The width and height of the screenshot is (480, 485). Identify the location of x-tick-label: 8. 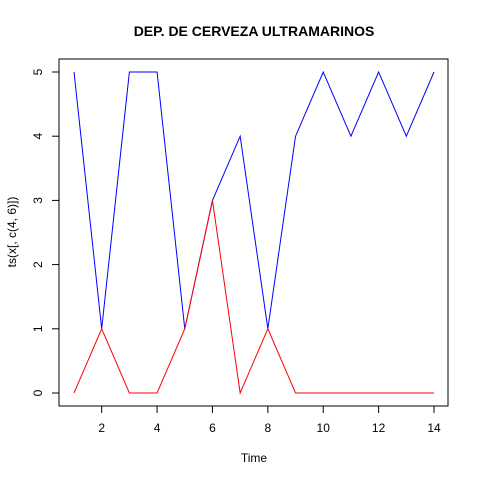
(268, 428).